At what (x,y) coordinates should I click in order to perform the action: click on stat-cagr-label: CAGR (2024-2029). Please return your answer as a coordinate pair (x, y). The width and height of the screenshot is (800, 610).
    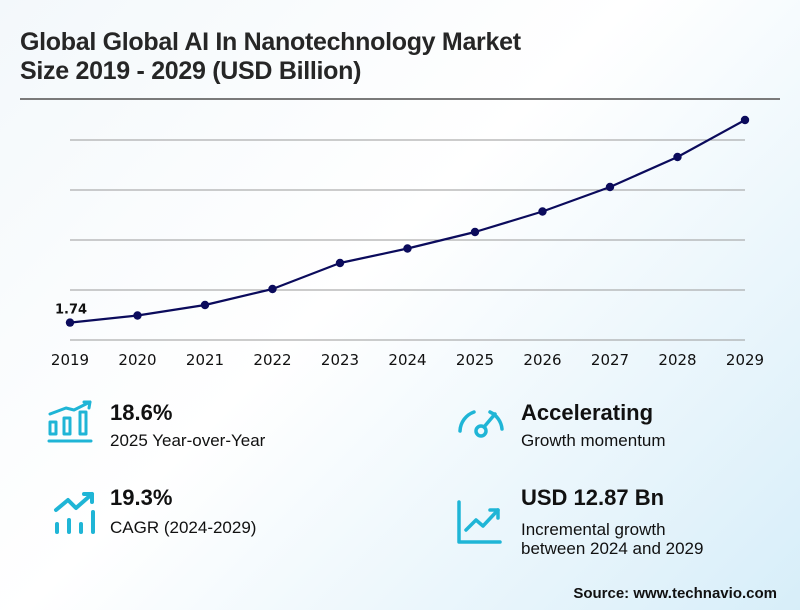
    Looking at the image, I should click on (183, 527).